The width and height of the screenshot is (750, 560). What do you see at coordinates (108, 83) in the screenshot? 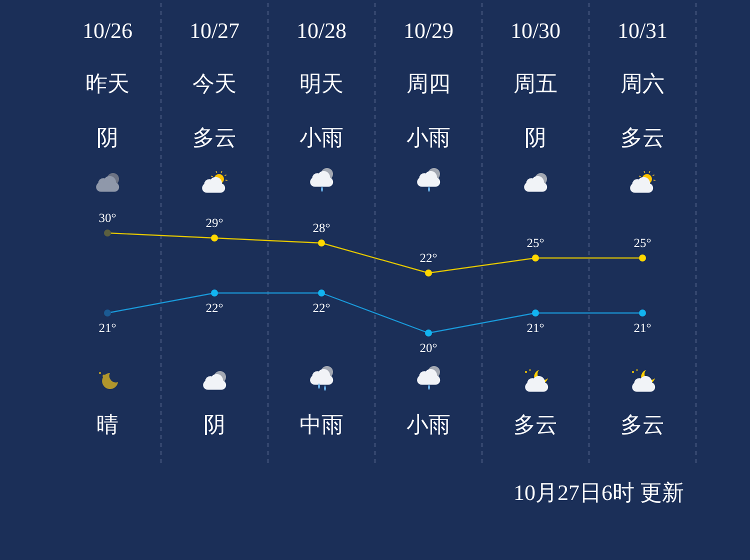
I see `annotation: 昨天` at bounding box center [108, 83].